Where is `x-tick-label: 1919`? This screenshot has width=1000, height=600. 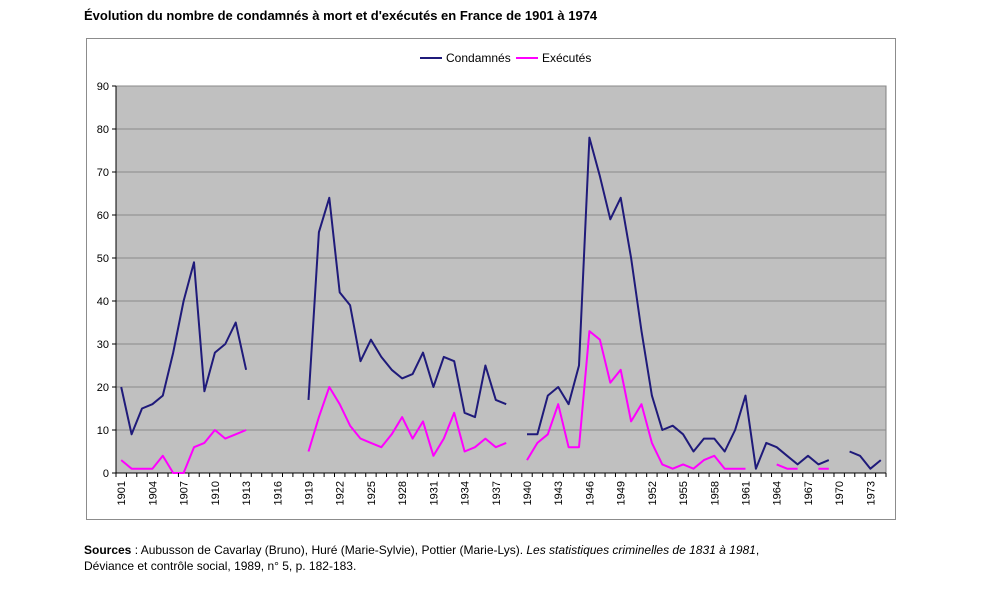 x-tick-label: 1919 is located at coordinates (310, 493).